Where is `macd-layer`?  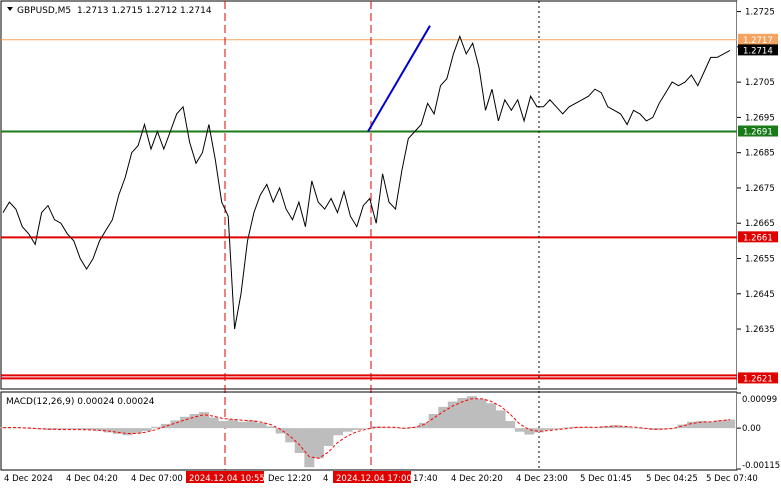
macd-layer is located at coordinates (368, 432).